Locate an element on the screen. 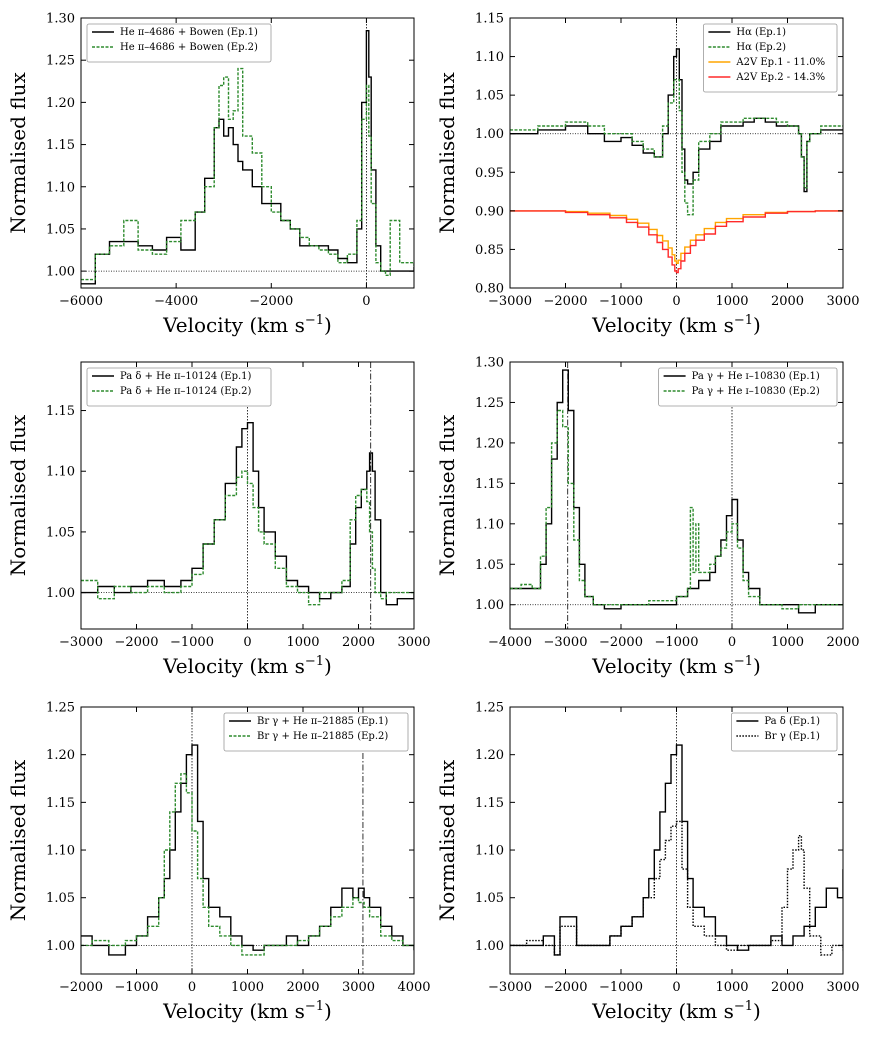 The height and width of the screenshot is (1046, 872). legend-label: Pa γ + He ɪ–10830 (Ep.2) is located at coordinates (756, 391).